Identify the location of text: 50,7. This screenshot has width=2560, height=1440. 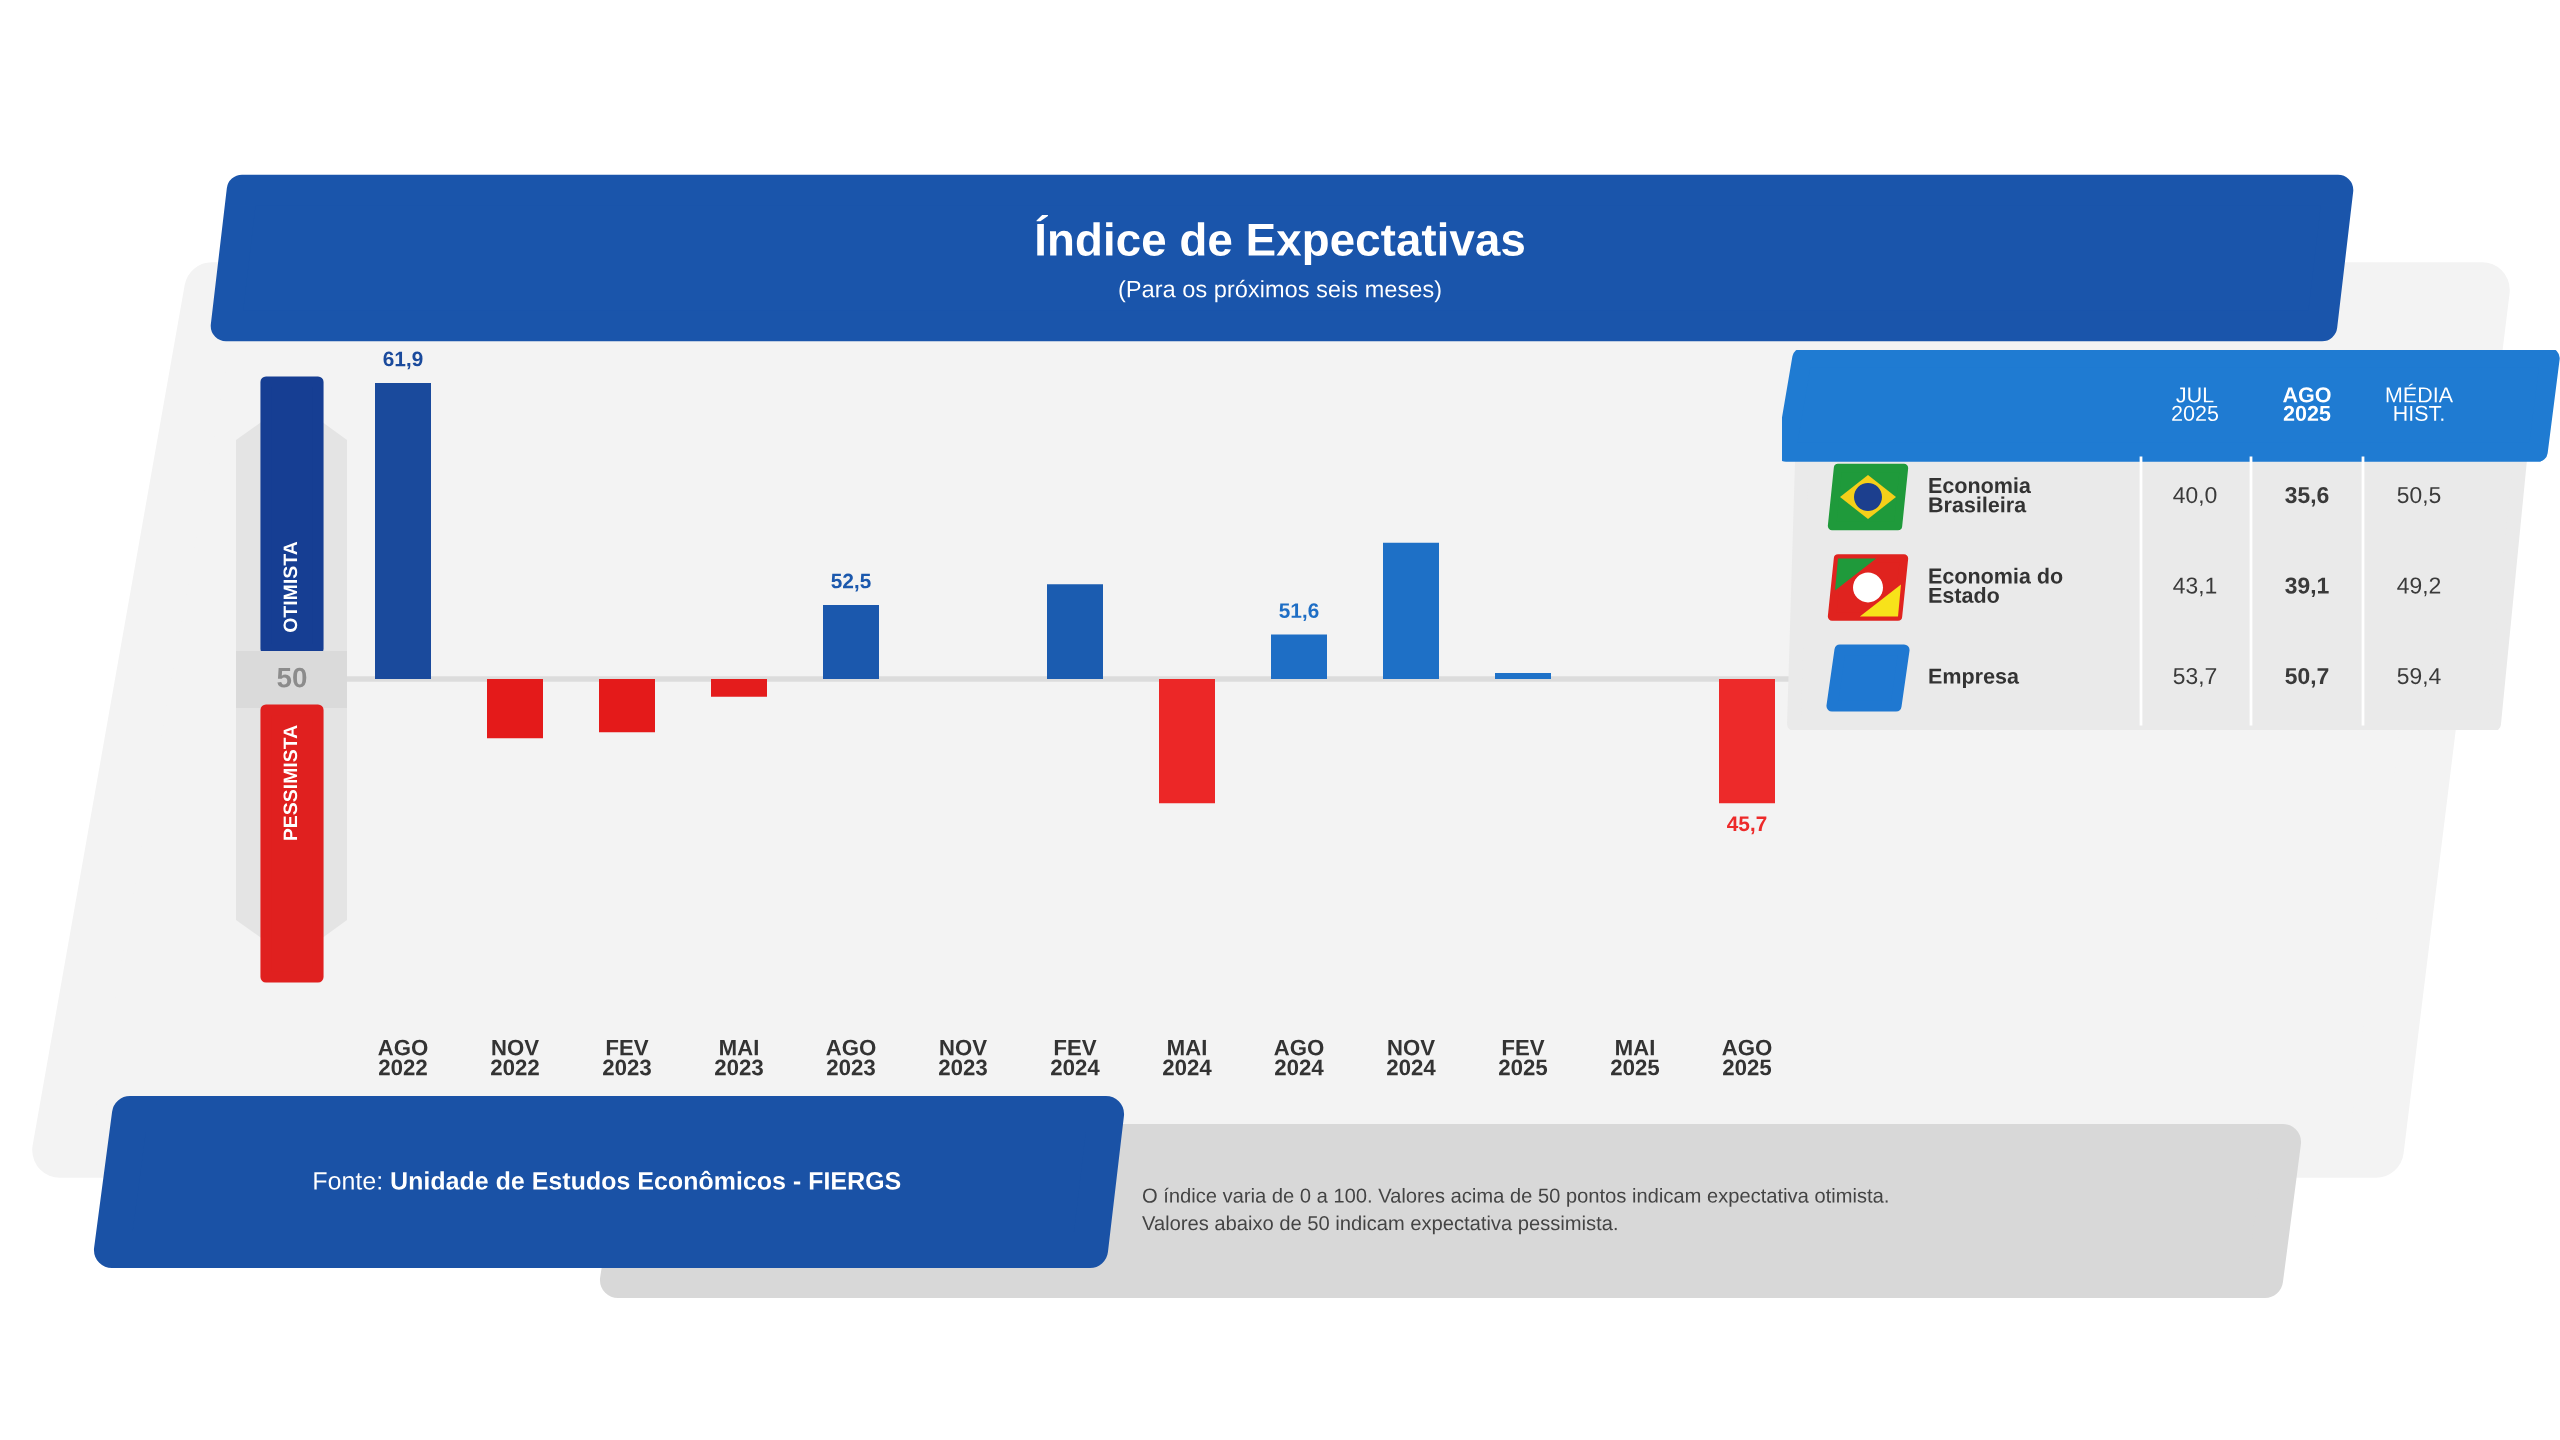
(2307, 677).